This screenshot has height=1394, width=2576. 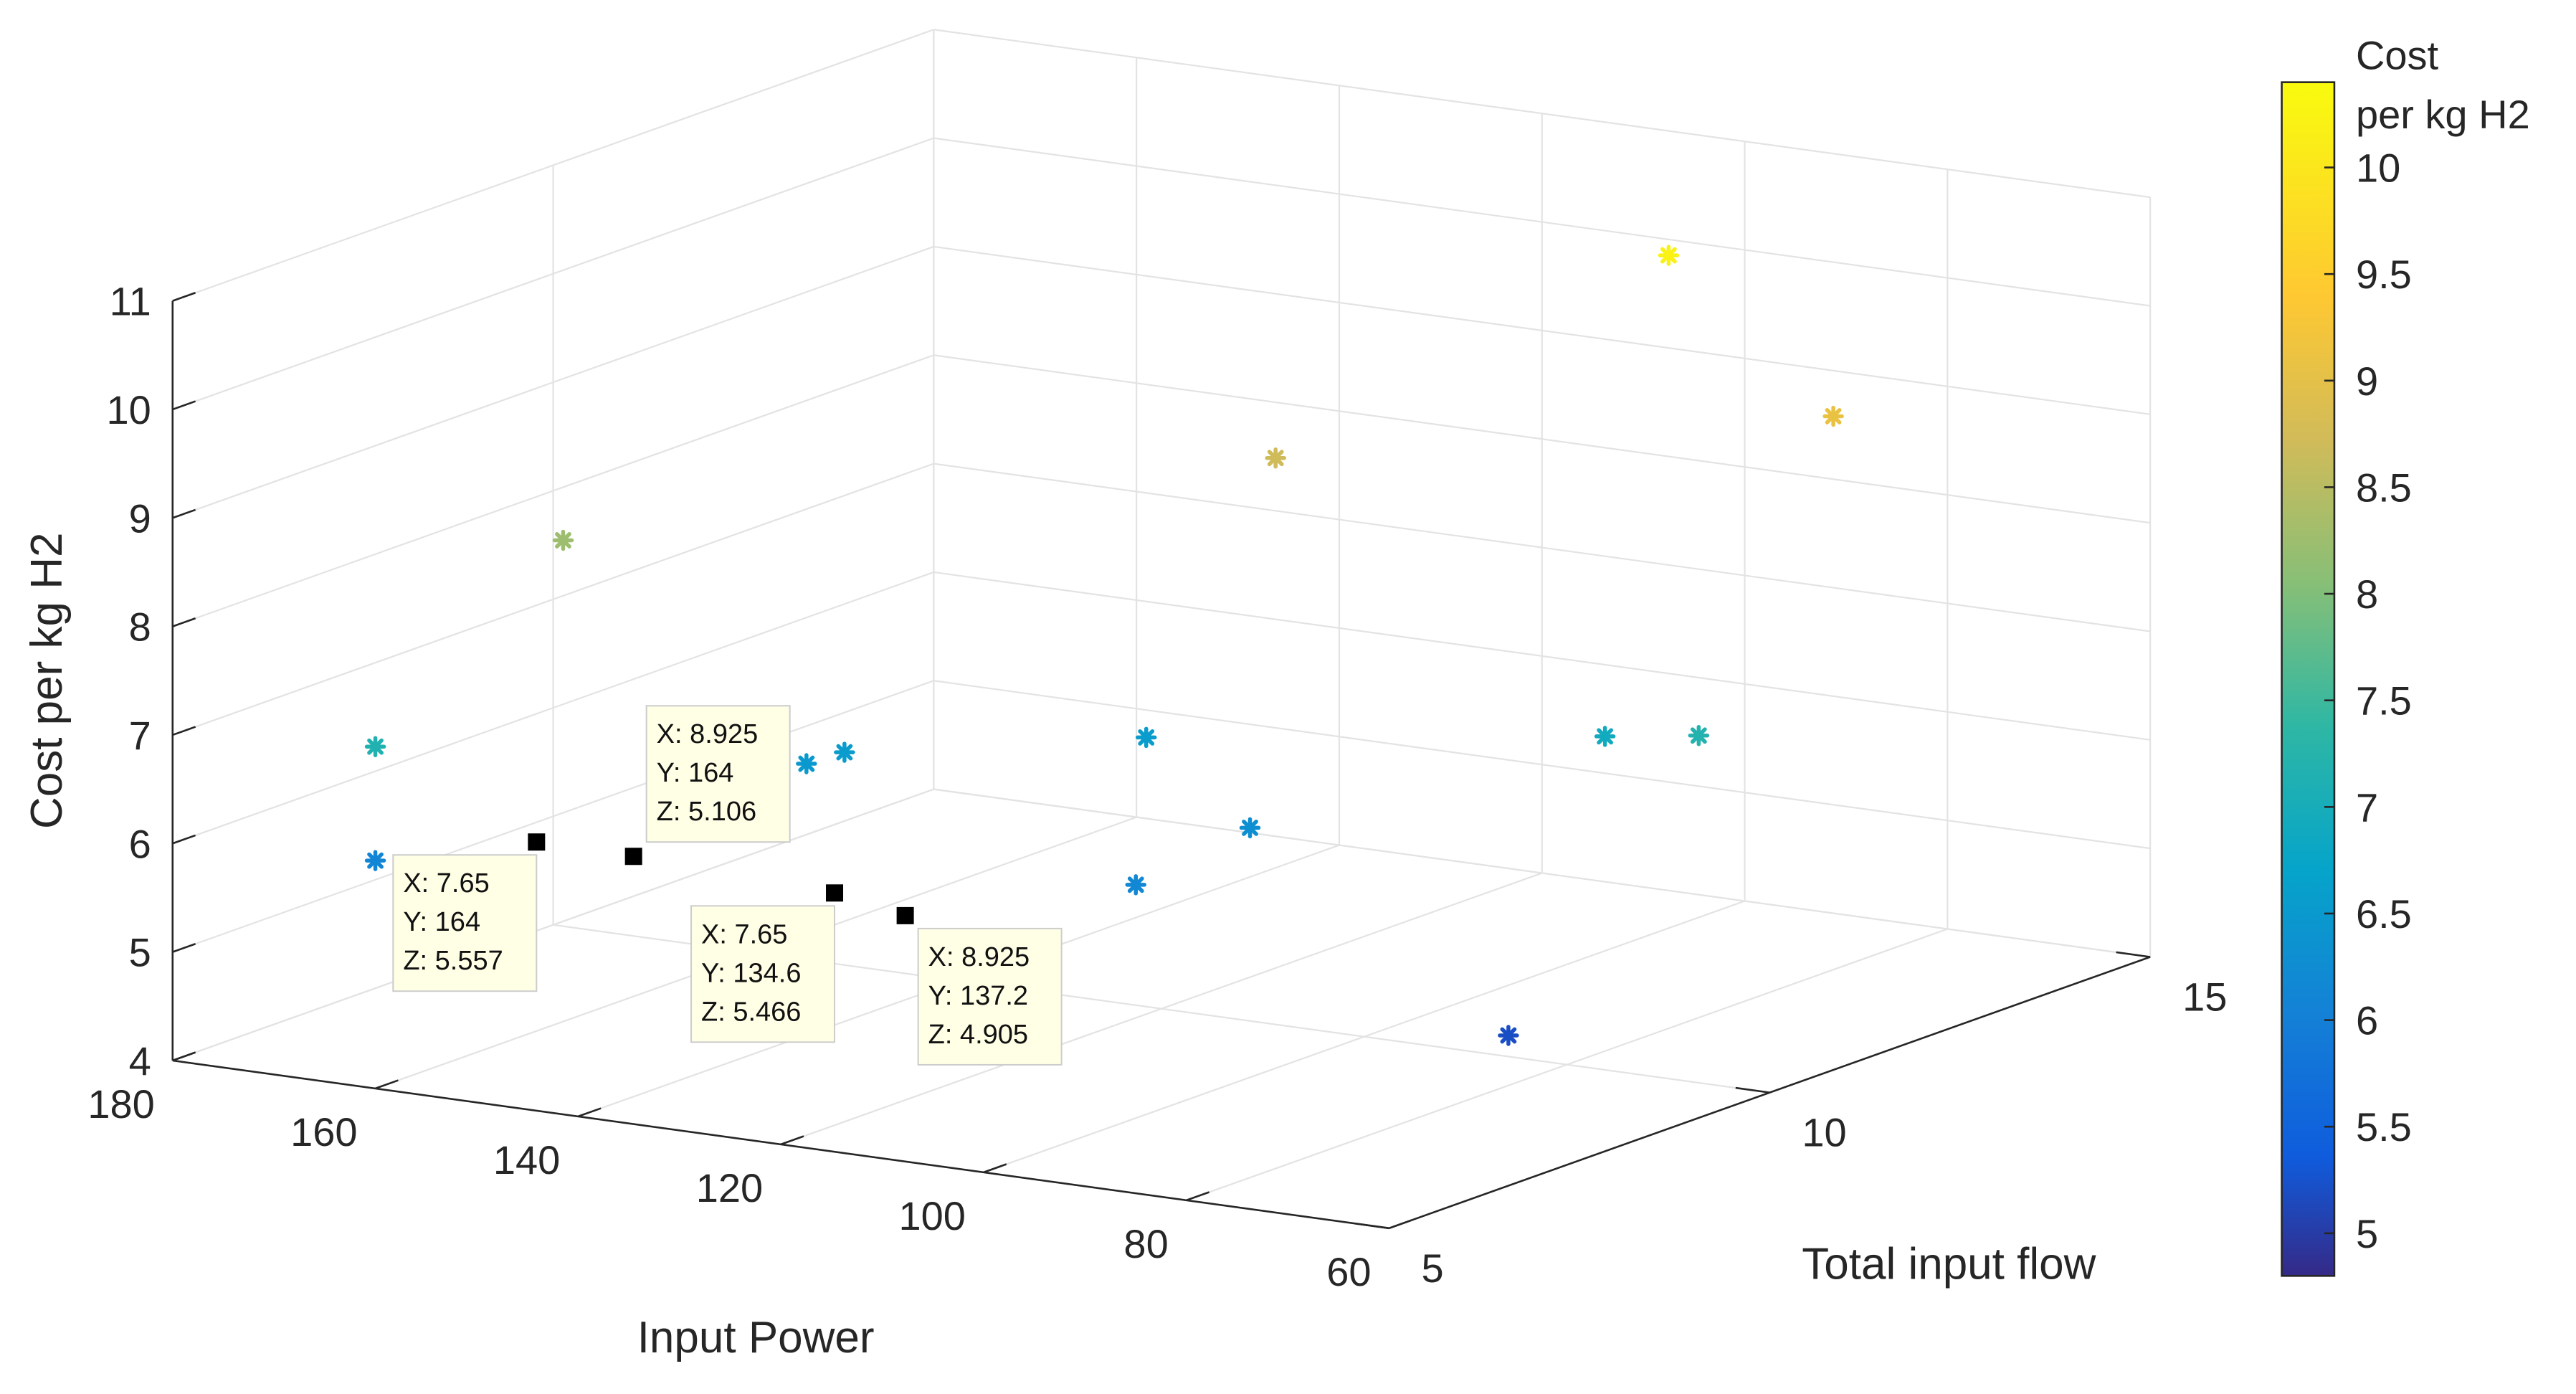 I want to click on data-tip-z: Z: 5.106, so click(x=706, y=812).